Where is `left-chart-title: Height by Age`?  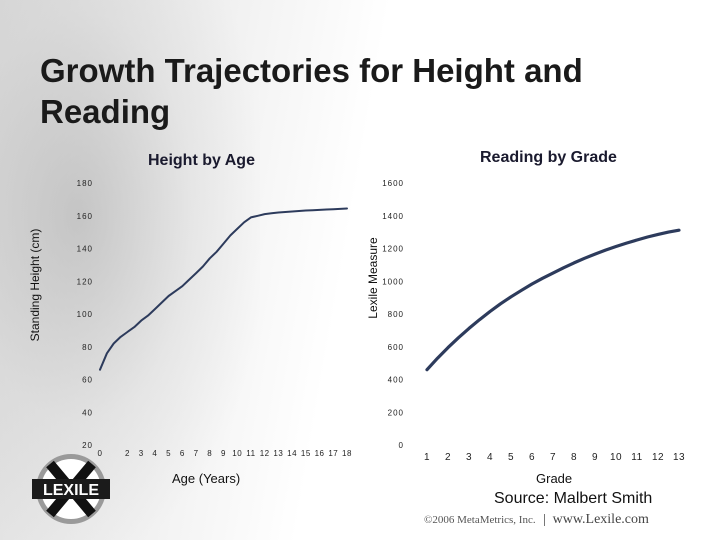 left-chart-title: Height by Age is located at coordinates (201, 160).